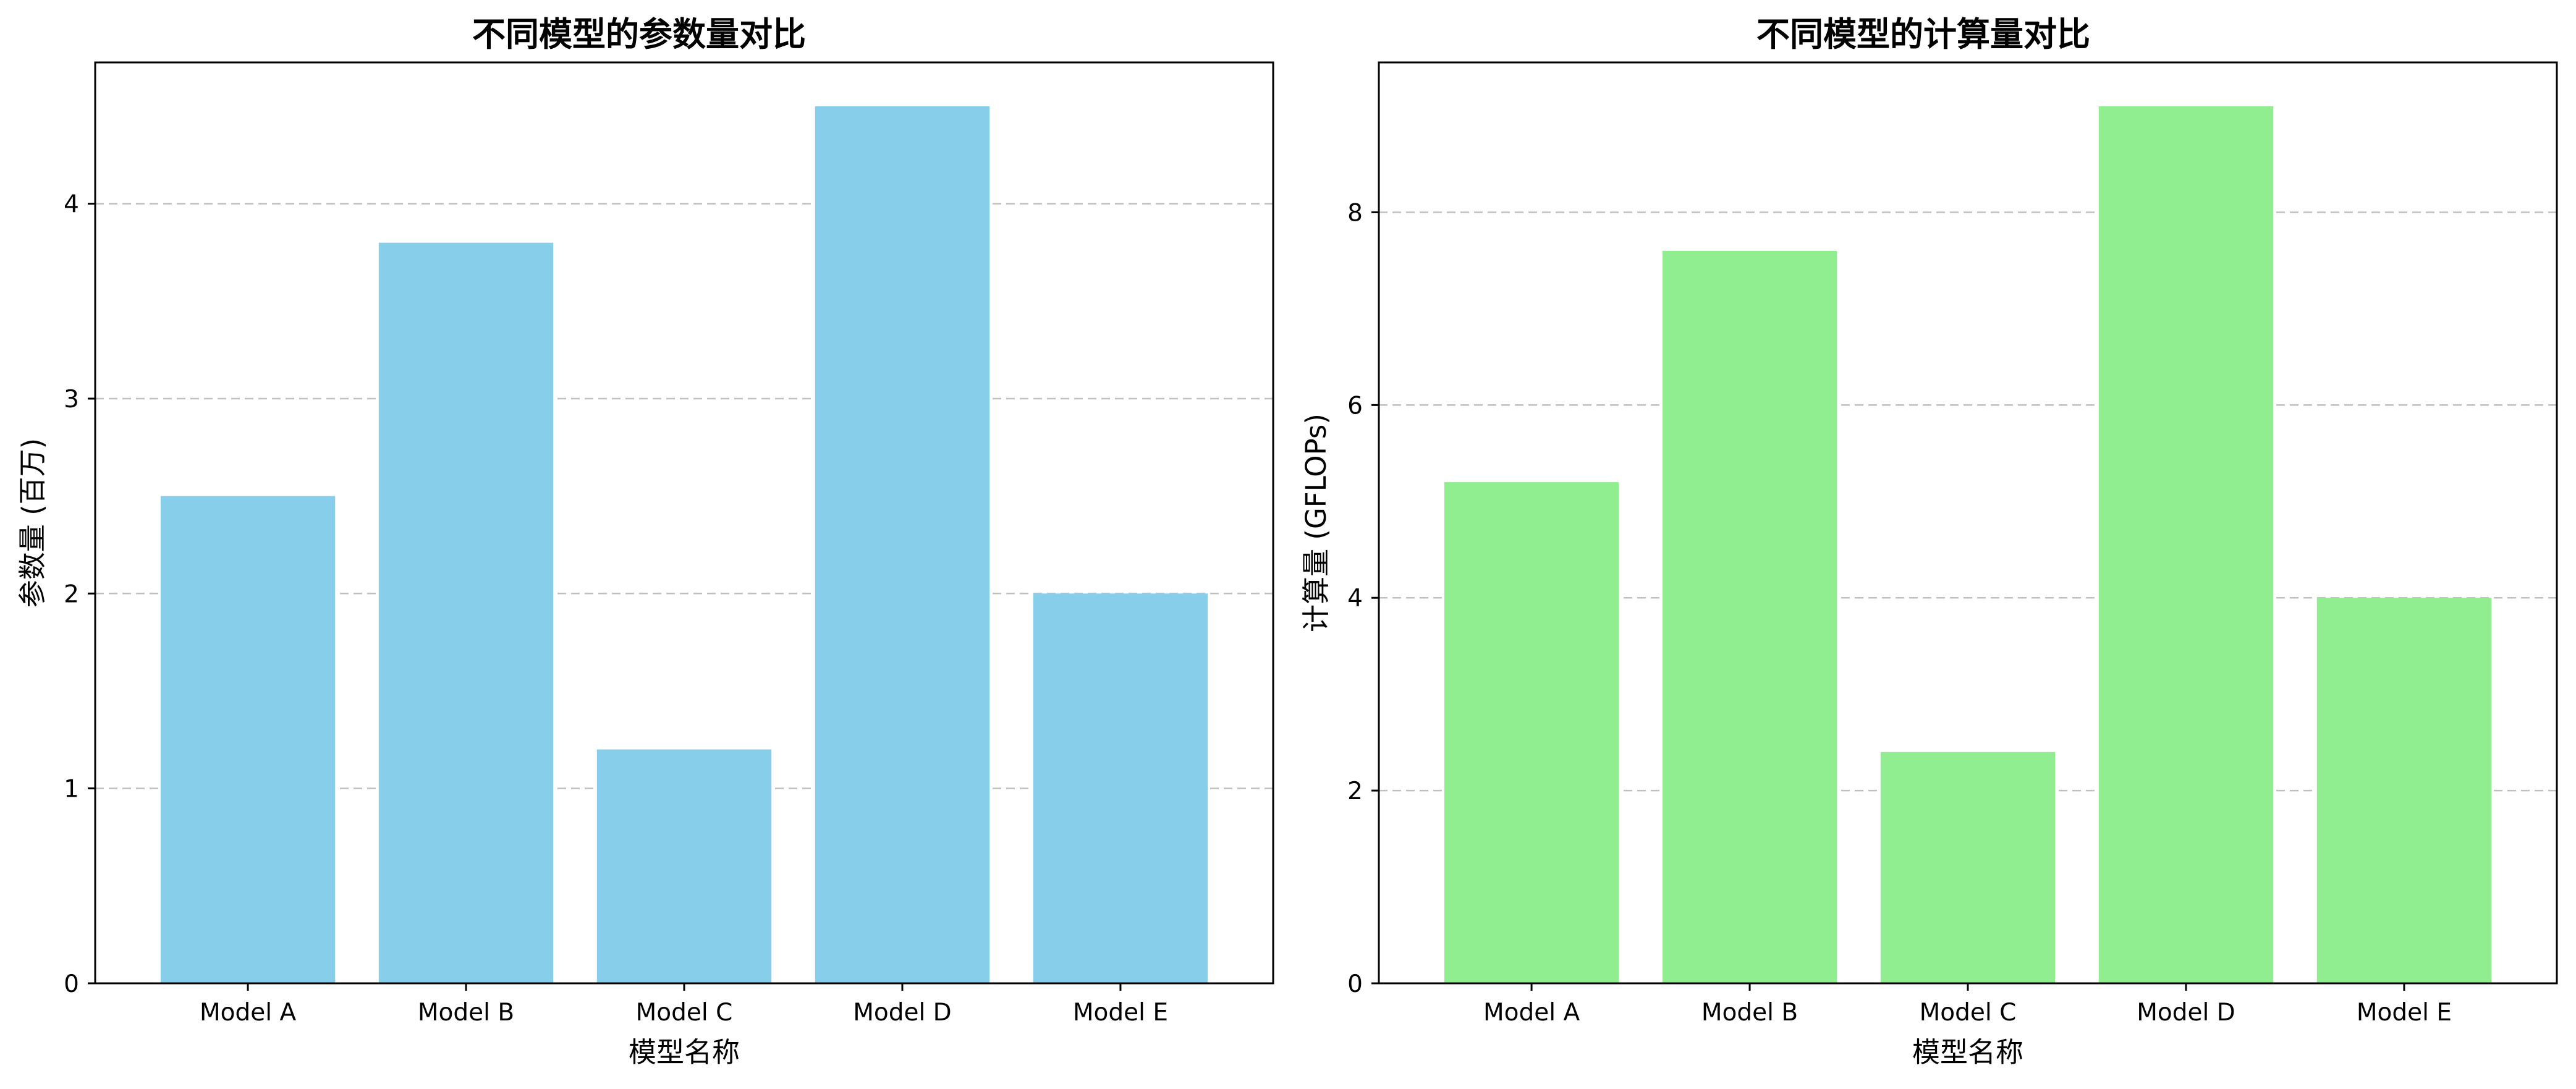 The height and width of the screenshot is (1089, 2576). I want to click on compute-chart-y-axis-label: 计算量 (GFLOPs), so click(1316, 522).